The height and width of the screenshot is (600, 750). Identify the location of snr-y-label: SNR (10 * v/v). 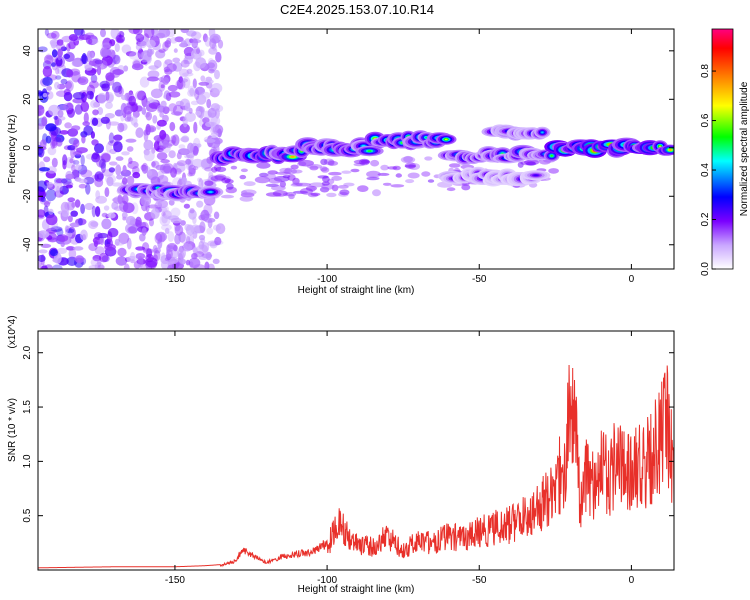
(12, 430).